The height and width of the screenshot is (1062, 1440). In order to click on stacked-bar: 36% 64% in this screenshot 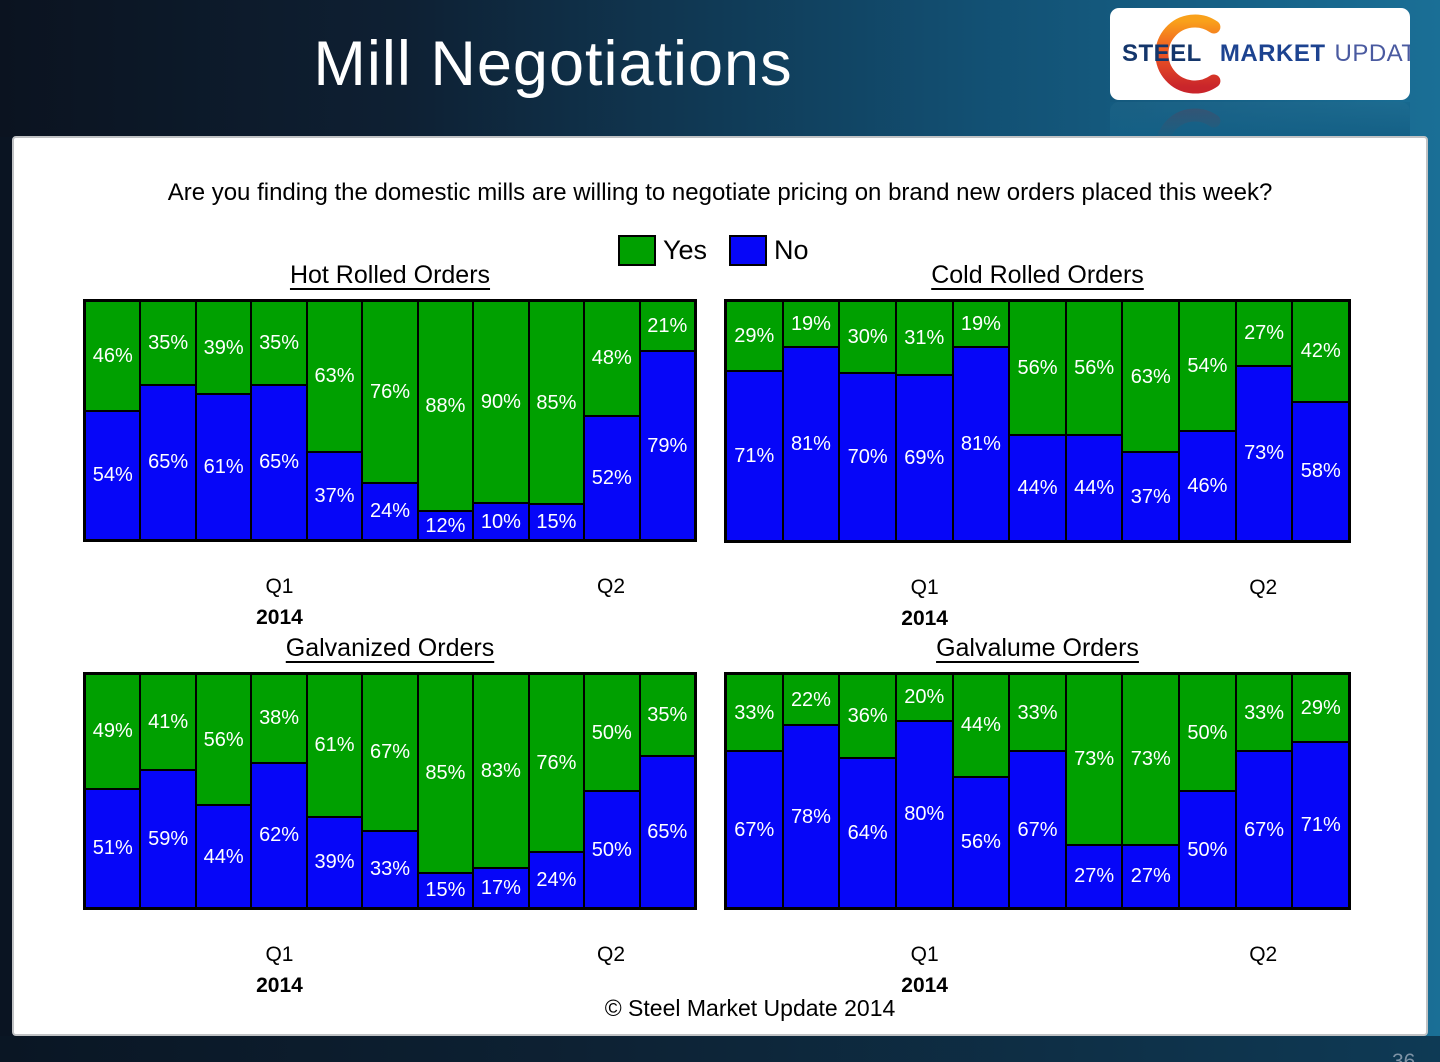, I will do `click(867, 791)`.